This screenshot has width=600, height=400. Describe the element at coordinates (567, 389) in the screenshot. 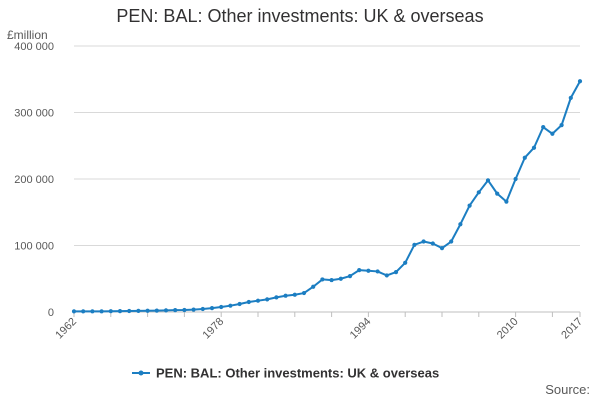

I see `source-label: Source:` at that location.